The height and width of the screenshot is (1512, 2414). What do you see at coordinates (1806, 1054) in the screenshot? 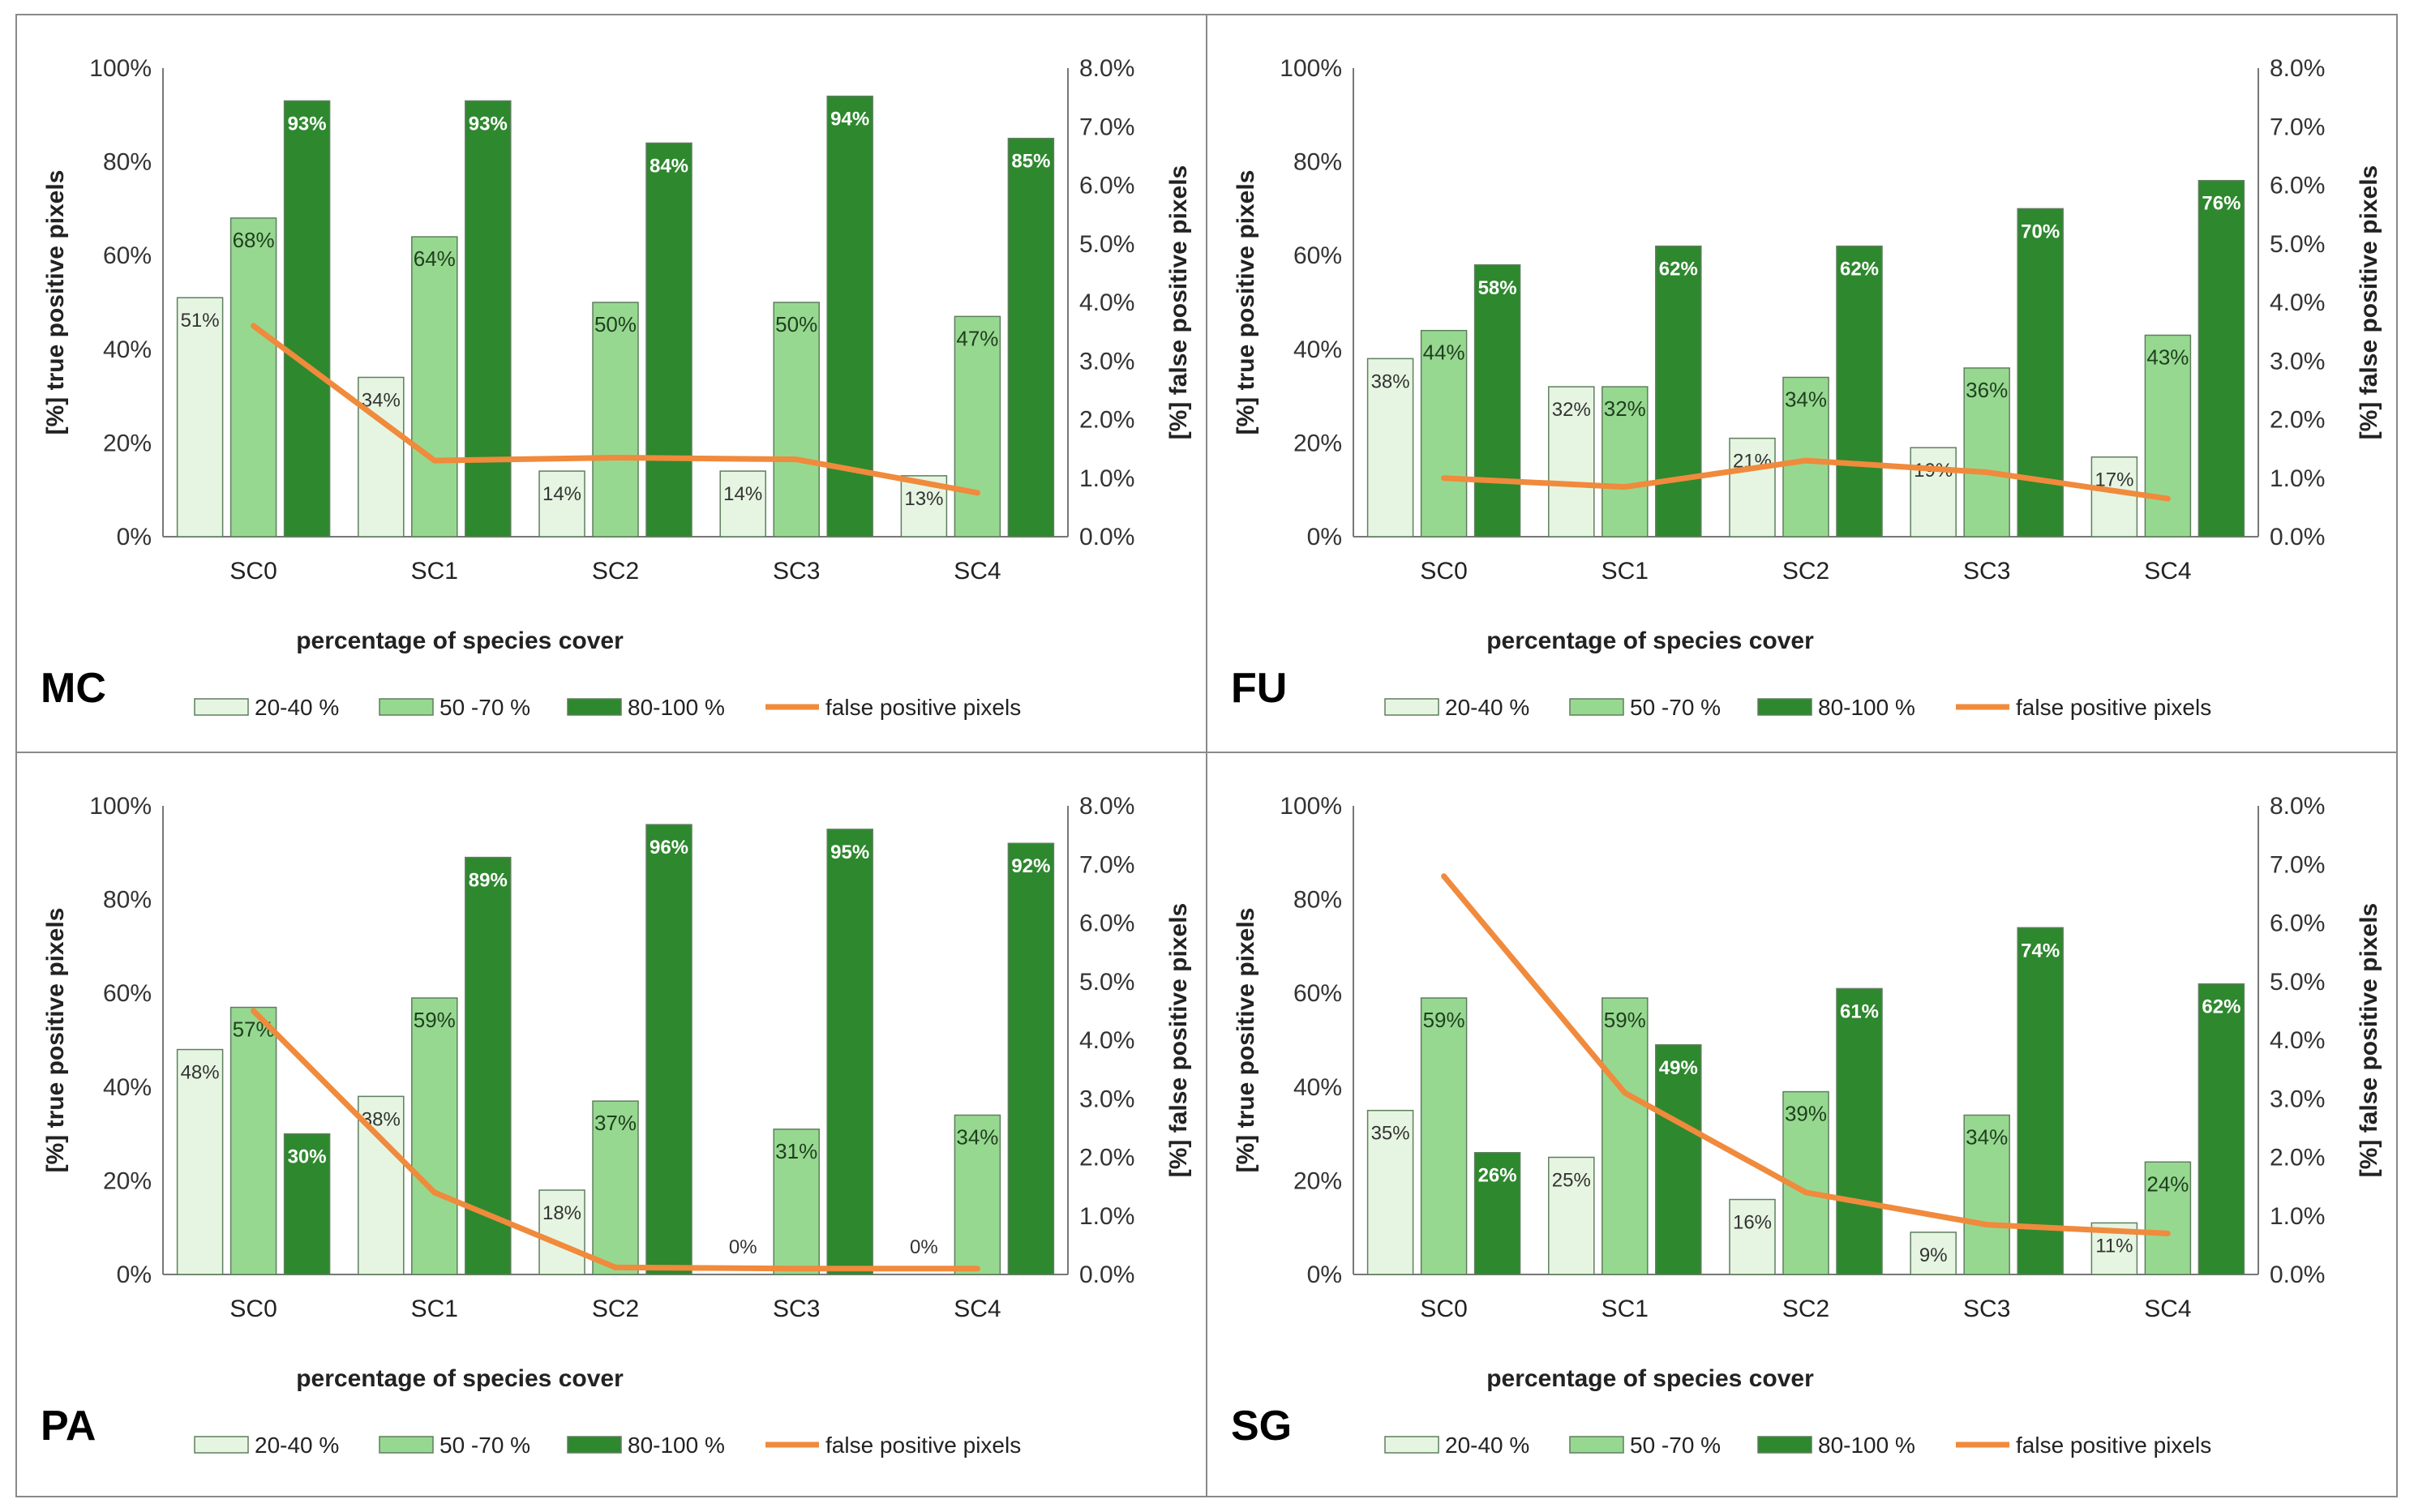
I see `false-positive-line` at bounding box center [1806, 1054].